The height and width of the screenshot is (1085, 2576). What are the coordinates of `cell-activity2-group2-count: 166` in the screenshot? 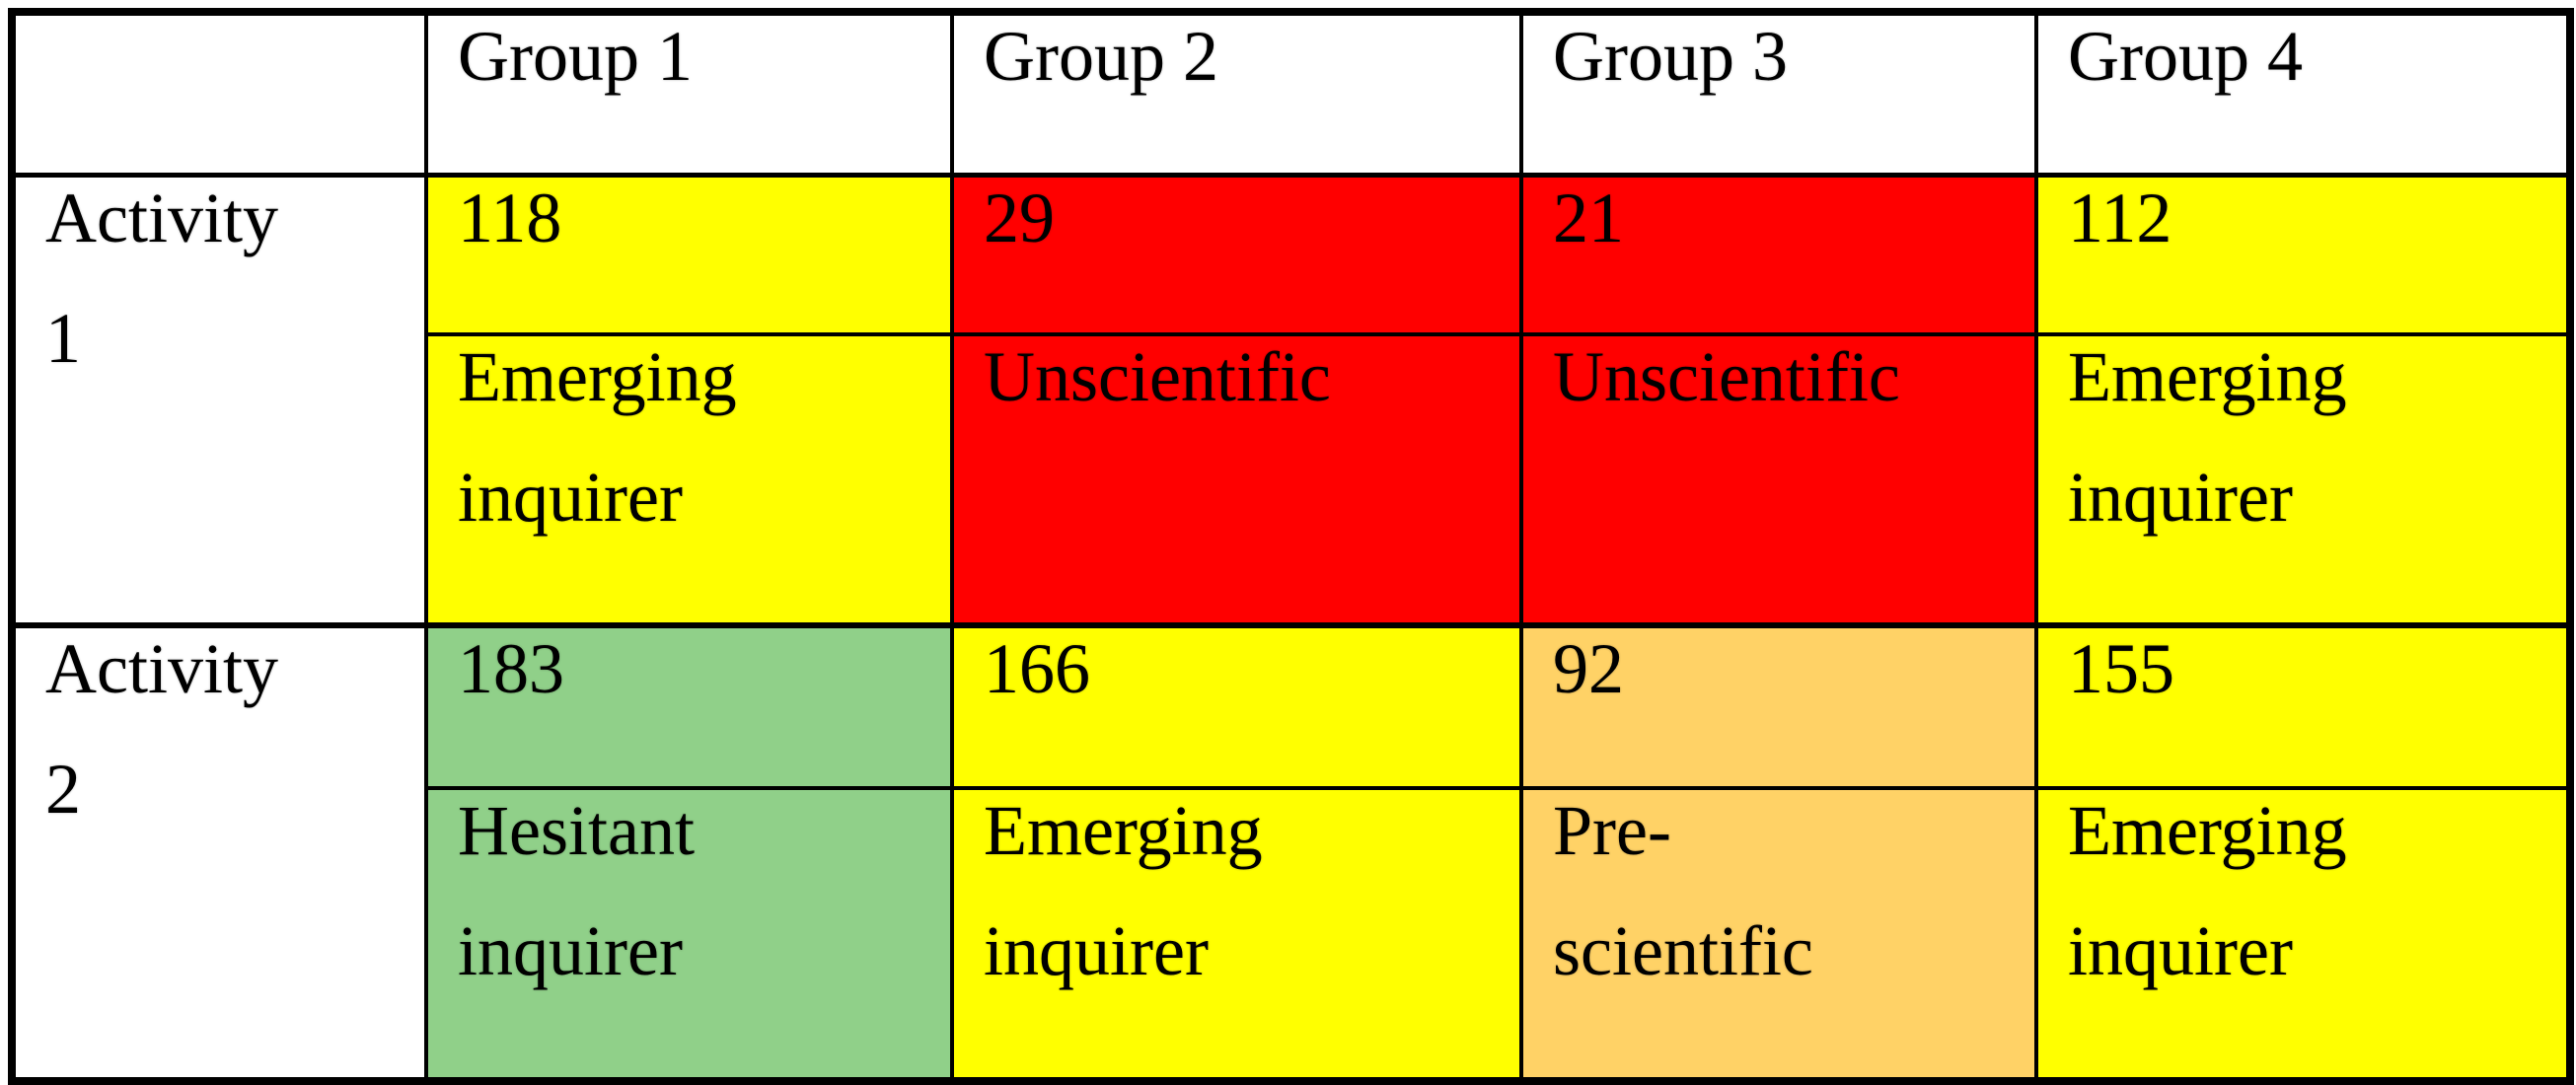 It's located at (1236, 706).